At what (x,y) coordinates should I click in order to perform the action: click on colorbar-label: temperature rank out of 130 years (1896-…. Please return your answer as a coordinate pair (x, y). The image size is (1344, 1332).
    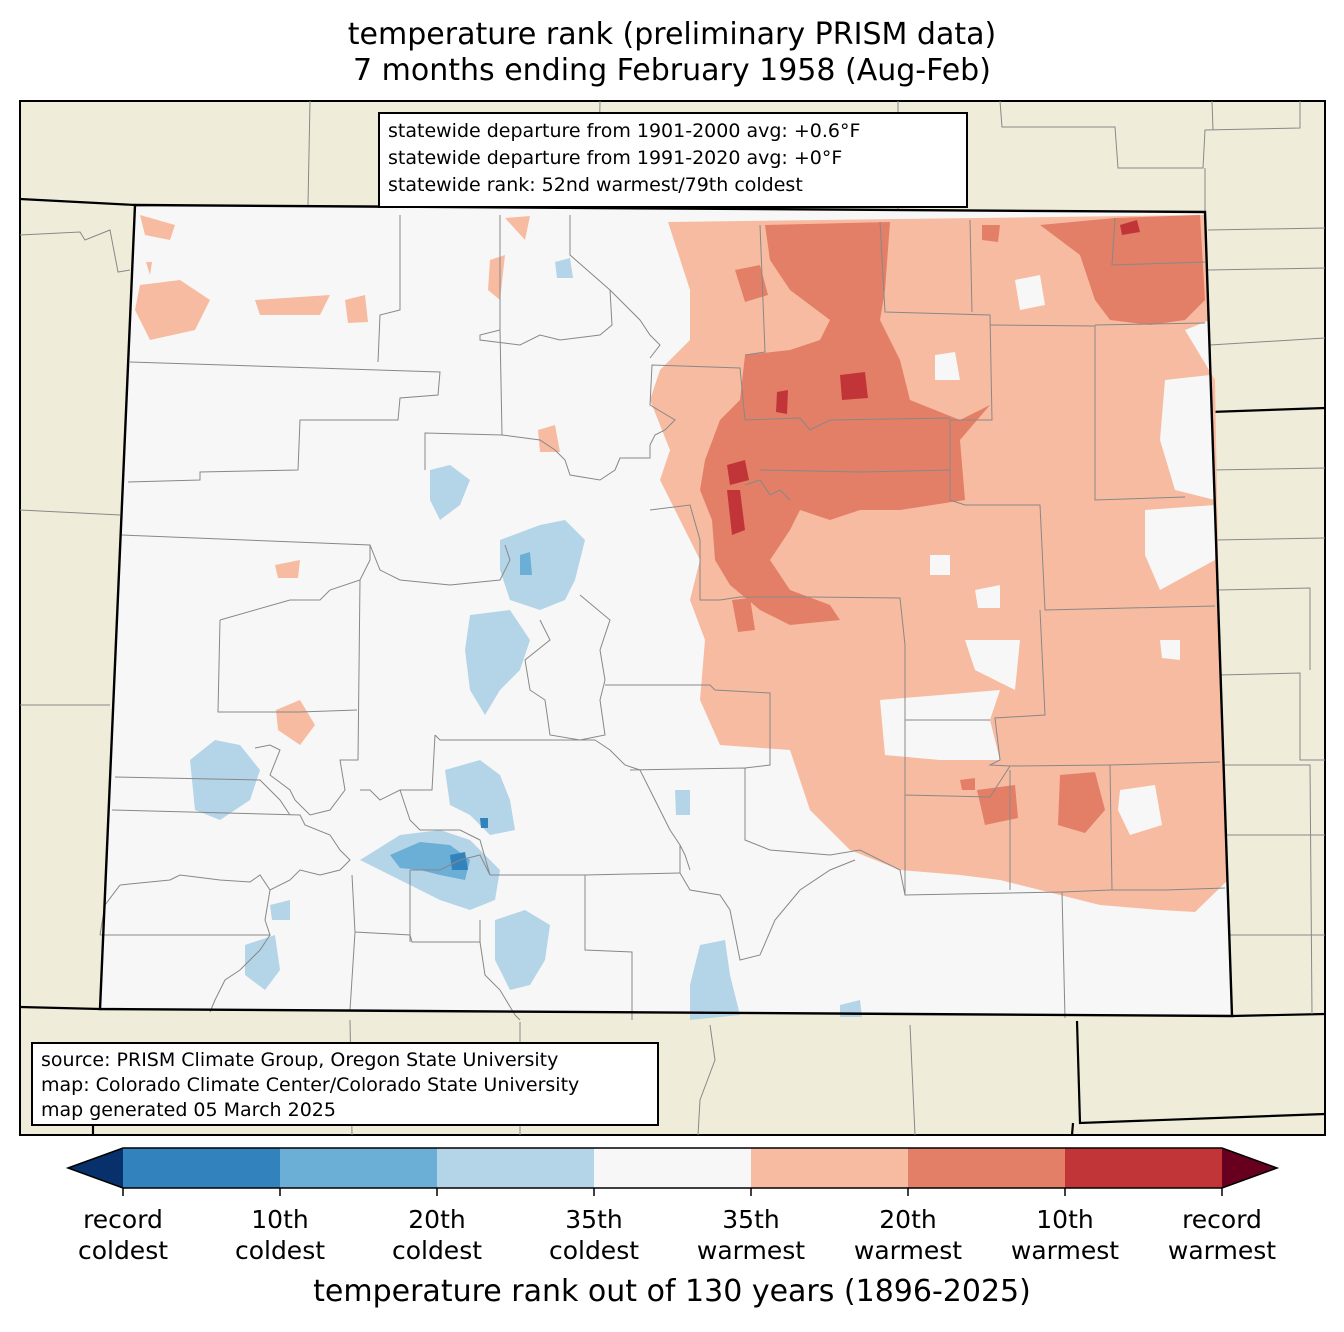
    Looking at the image, I should click on (672, 1291).